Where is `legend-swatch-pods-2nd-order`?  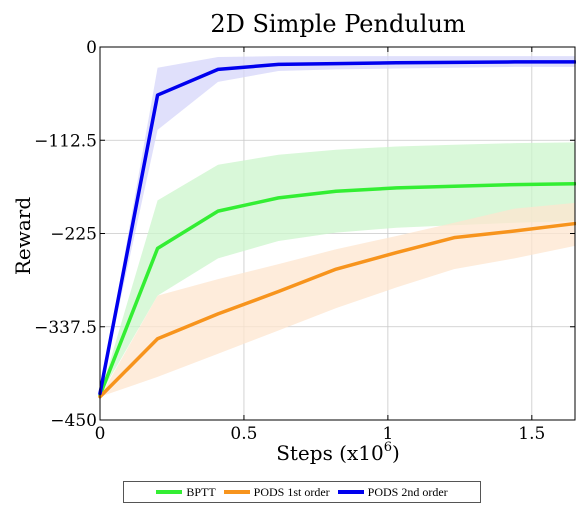 legend-swatch-pods-2nd-order is located at coordinates (350, 492).